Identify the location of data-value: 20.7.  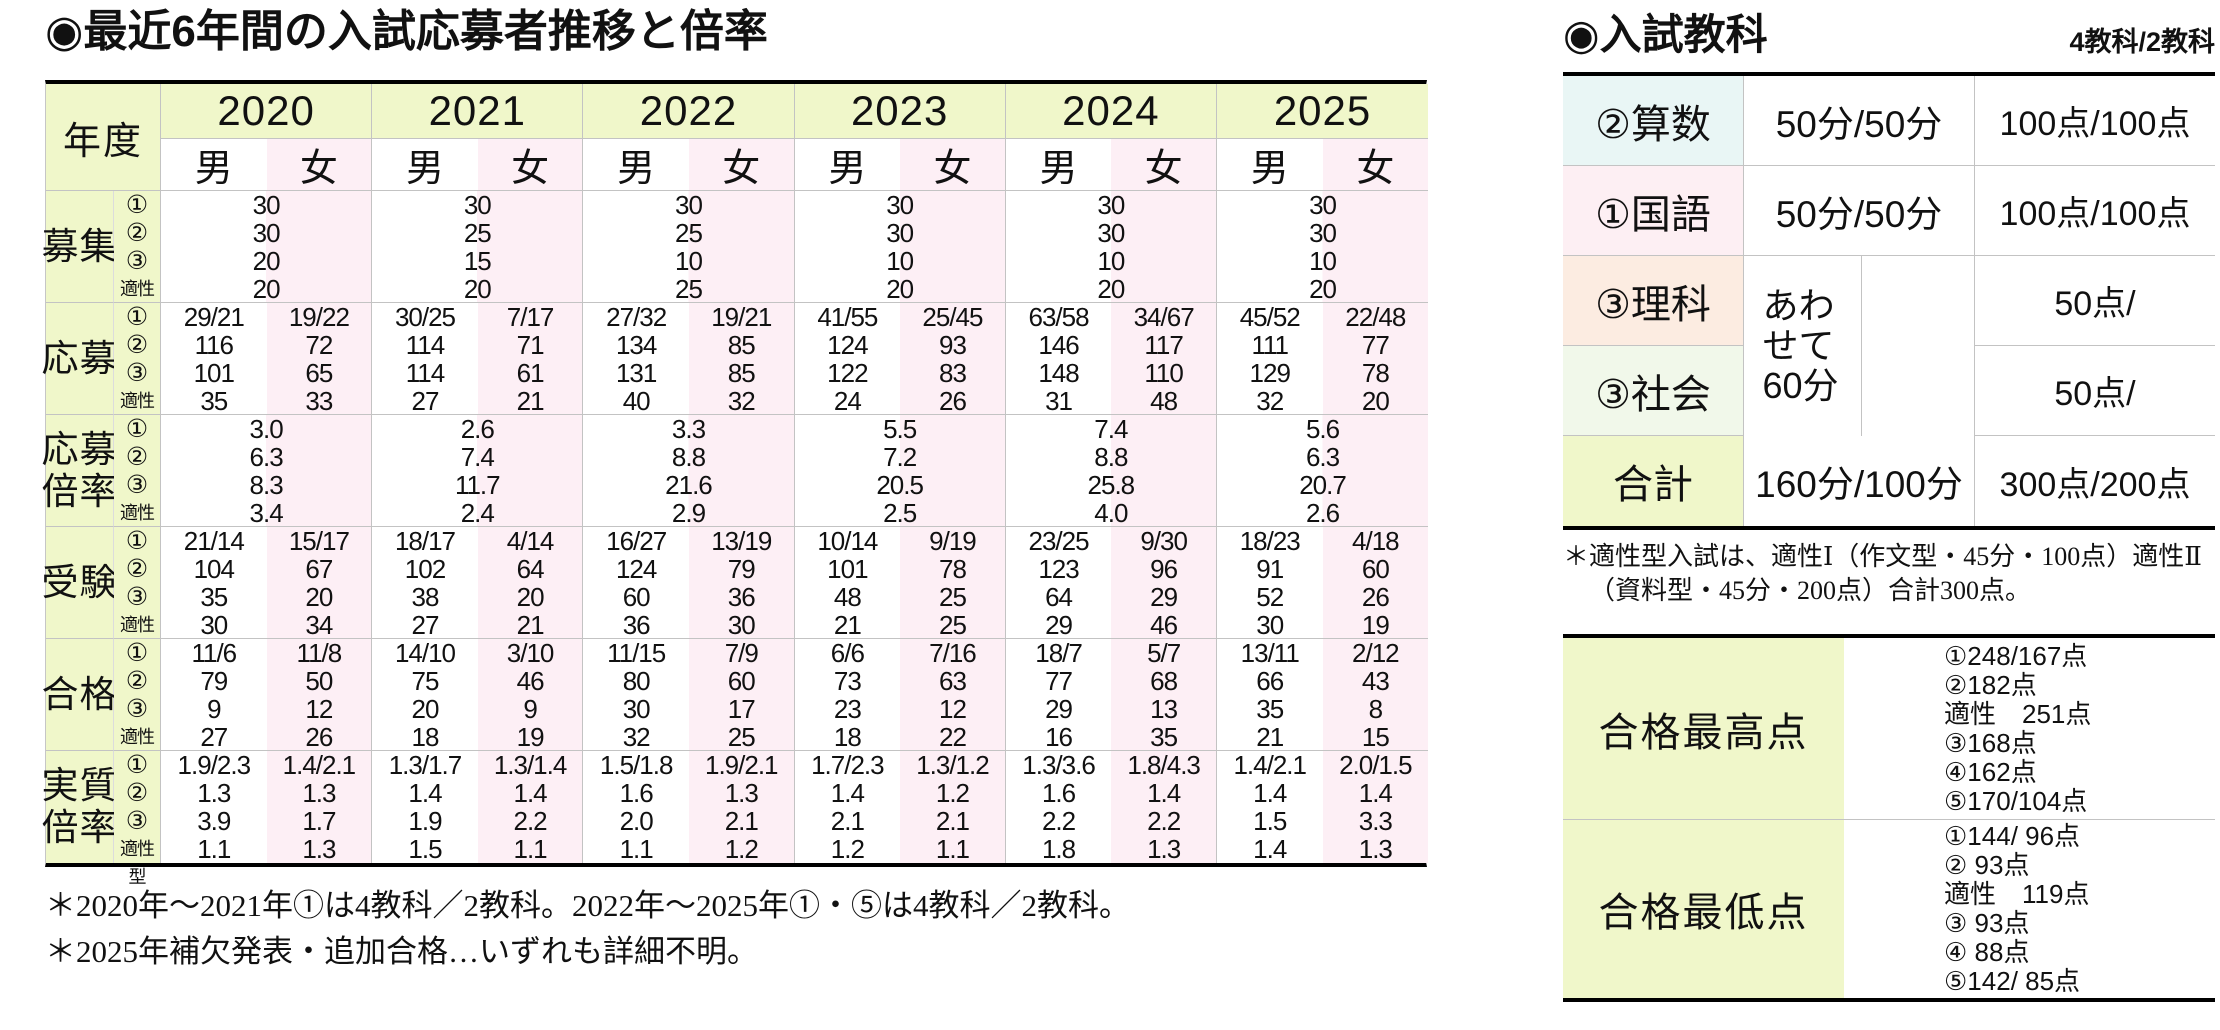
(1323, 484).